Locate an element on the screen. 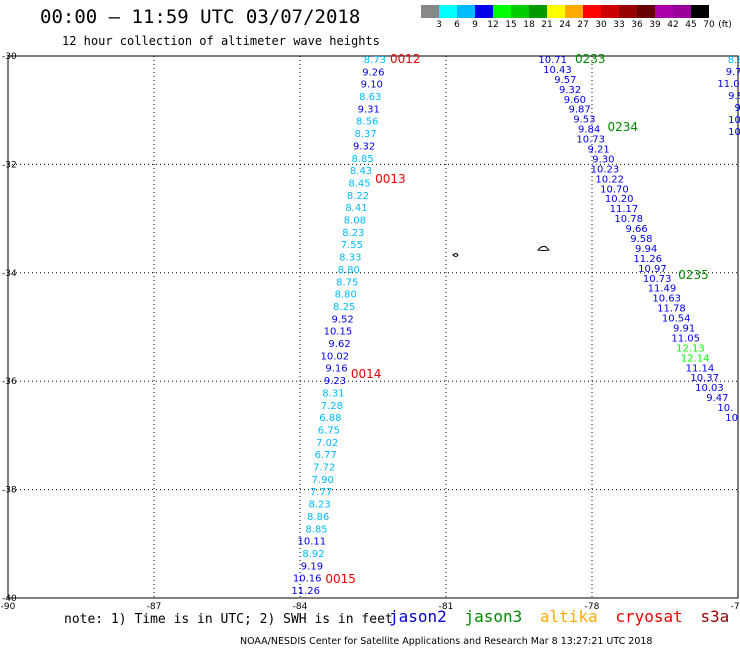 The height and width of the screenshot is (650, 740). colorbar-tick-label: 42 is located at coordinates (673, 25).